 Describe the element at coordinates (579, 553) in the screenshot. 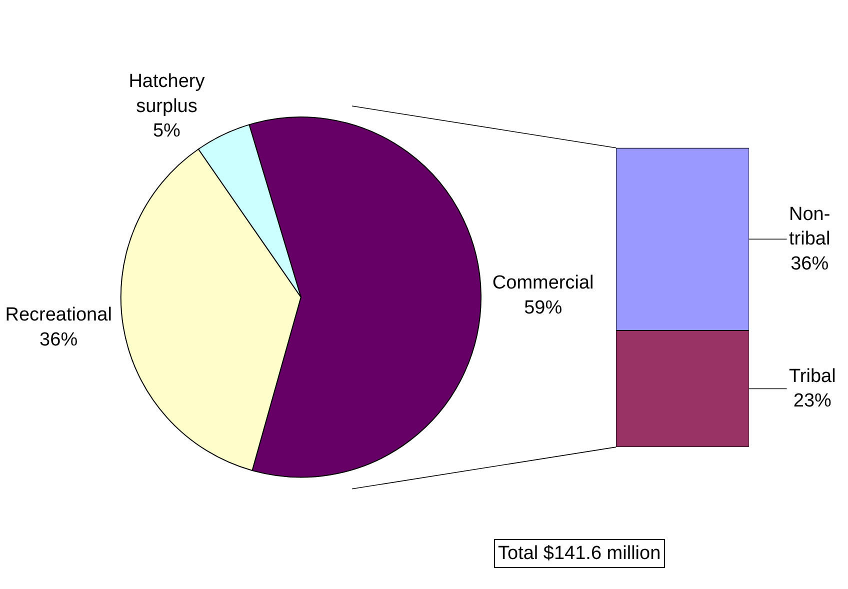

I see `text: Total $141.6 million` at that location.